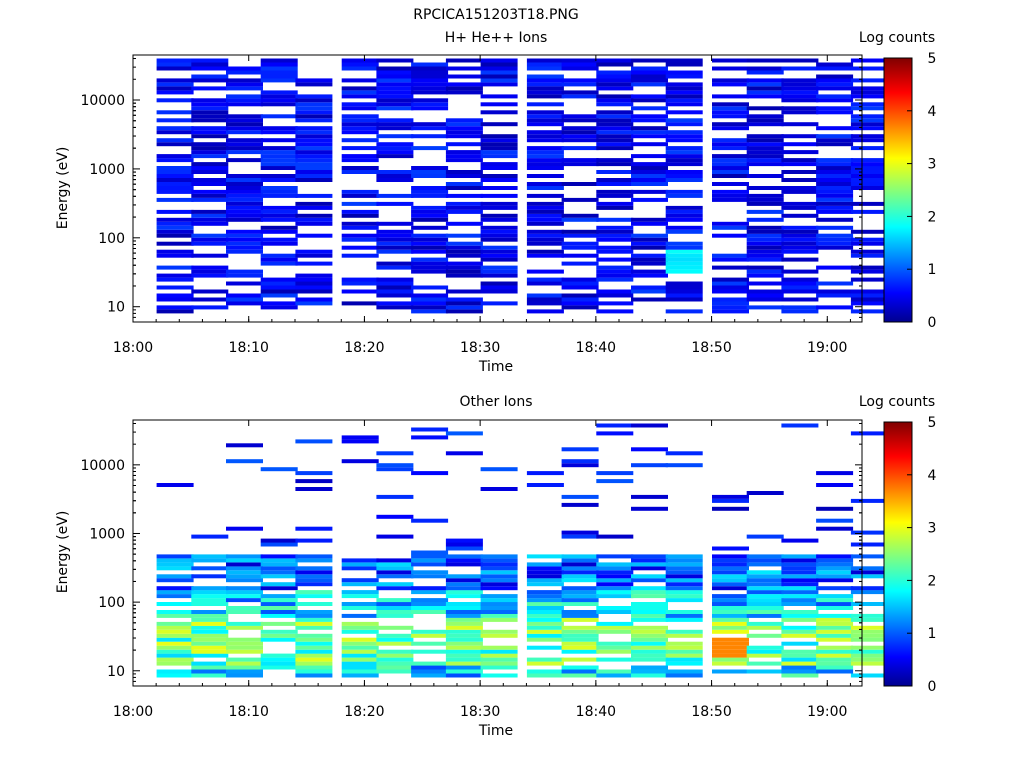  What do you see at coordinates (922, 555) in the screenshot?
I see `panel-bottom-colorbar-ticks: 0 1 2 3 4 5` at bounding box center [922, 555].